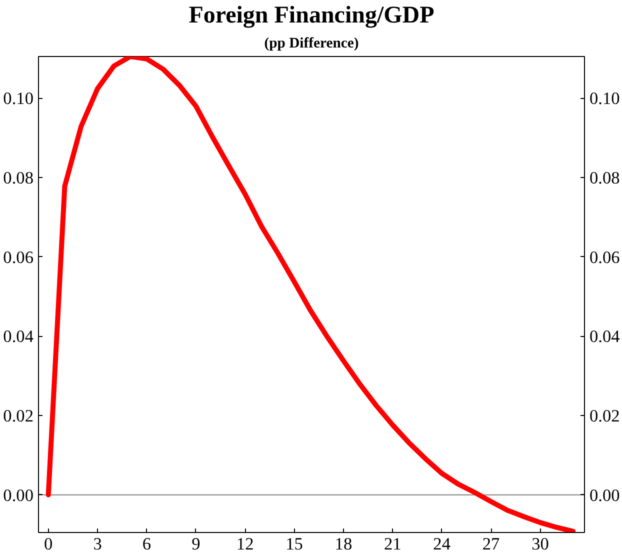 The height and width of the screenshot is (552, 622). I want to click on y-tick-label: 0.02, so click(18, 416).